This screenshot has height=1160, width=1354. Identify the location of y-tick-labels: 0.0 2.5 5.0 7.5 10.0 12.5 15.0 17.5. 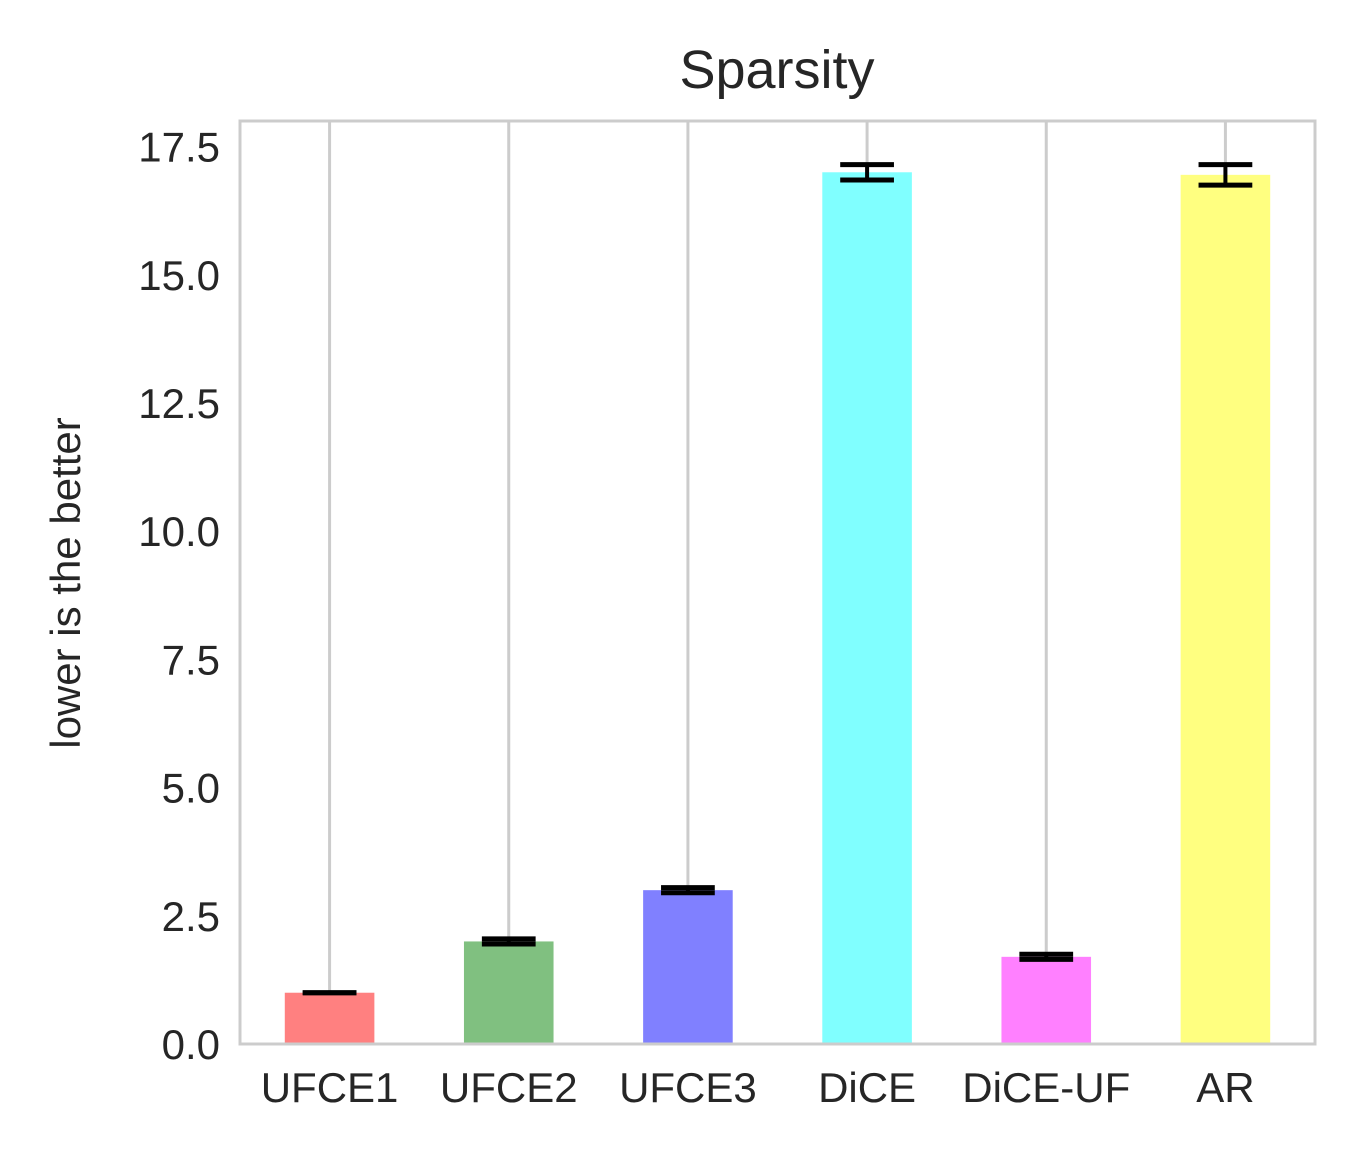
(179, 596).